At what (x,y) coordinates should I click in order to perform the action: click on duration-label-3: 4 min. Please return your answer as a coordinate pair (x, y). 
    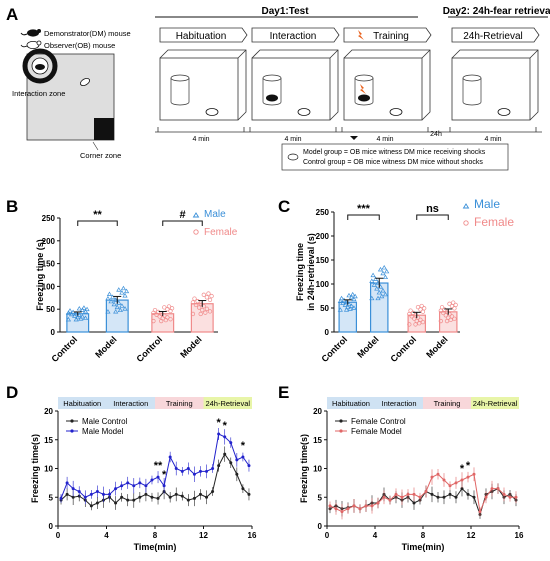
    Looking at the image, I should click on (492, 139).